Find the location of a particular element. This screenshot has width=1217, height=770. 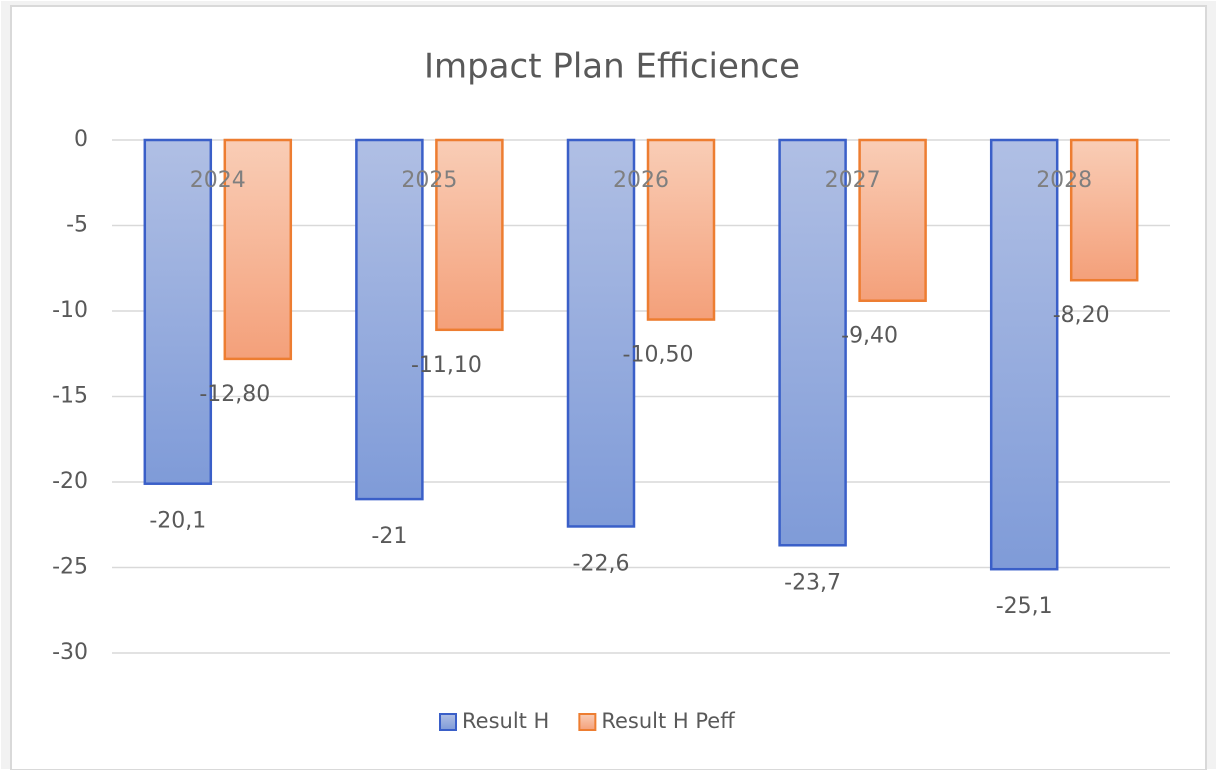

chart-title: Impact Plan Efficience is located at coordinates (612, 67).